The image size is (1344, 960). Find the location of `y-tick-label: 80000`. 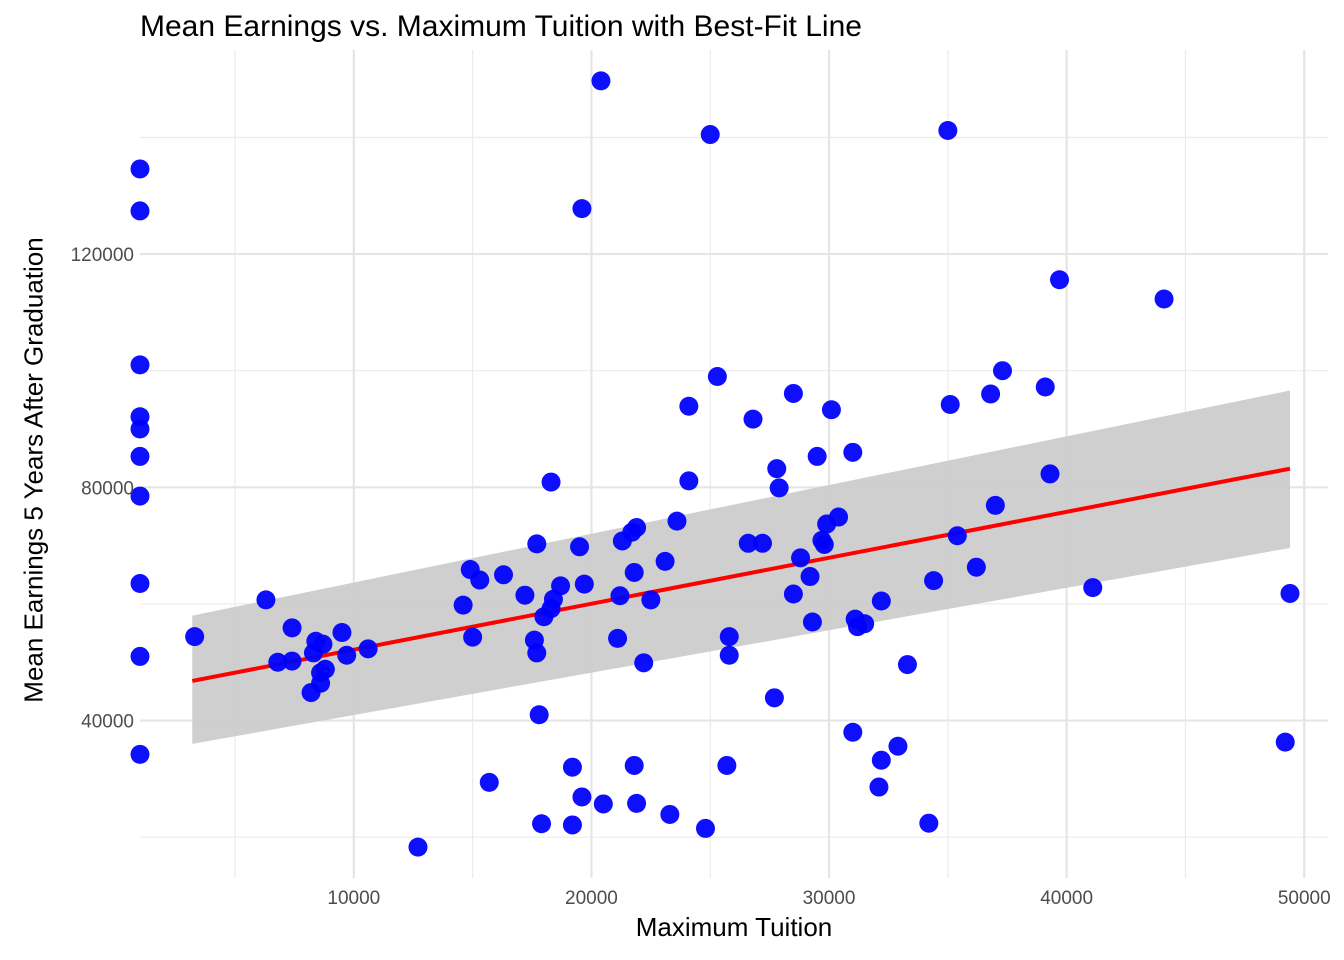

y-tick-label: 80000 is located at coordinates (107, 488).